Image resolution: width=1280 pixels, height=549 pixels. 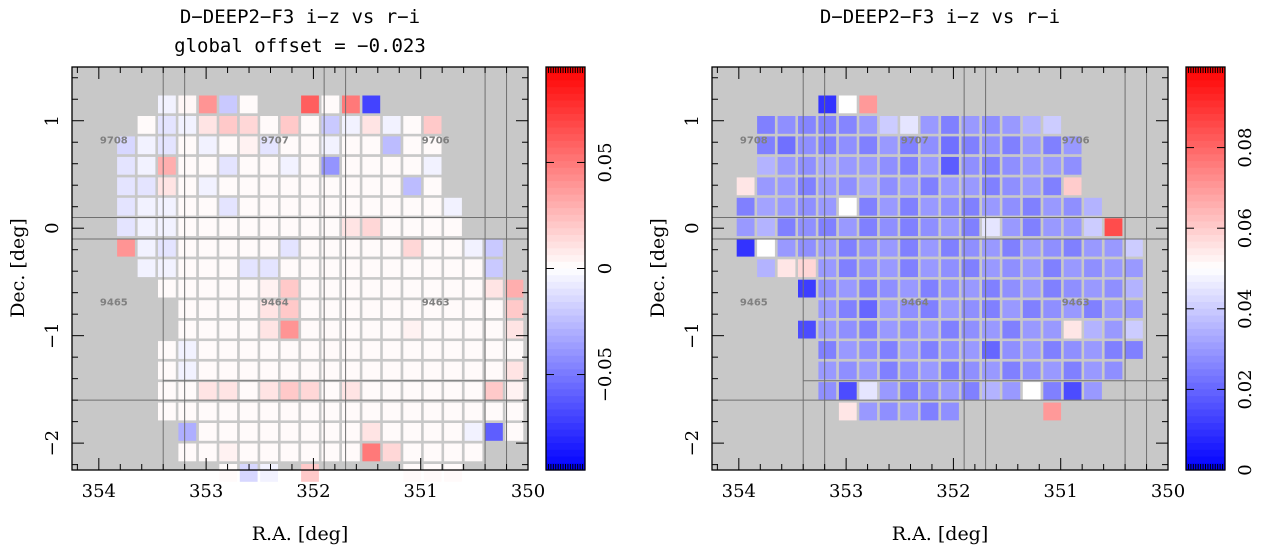 I want to click on right-field-label: 9707, so click(x=915, y=140).